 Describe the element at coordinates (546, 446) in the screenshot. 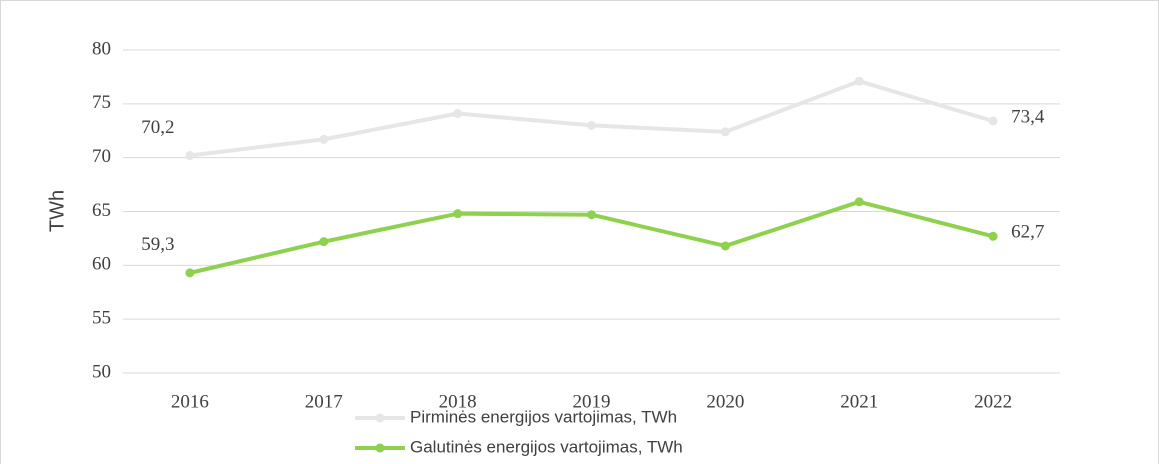

I see `legend-label: Galutinės energijos vartojimas, TWh` at that location.